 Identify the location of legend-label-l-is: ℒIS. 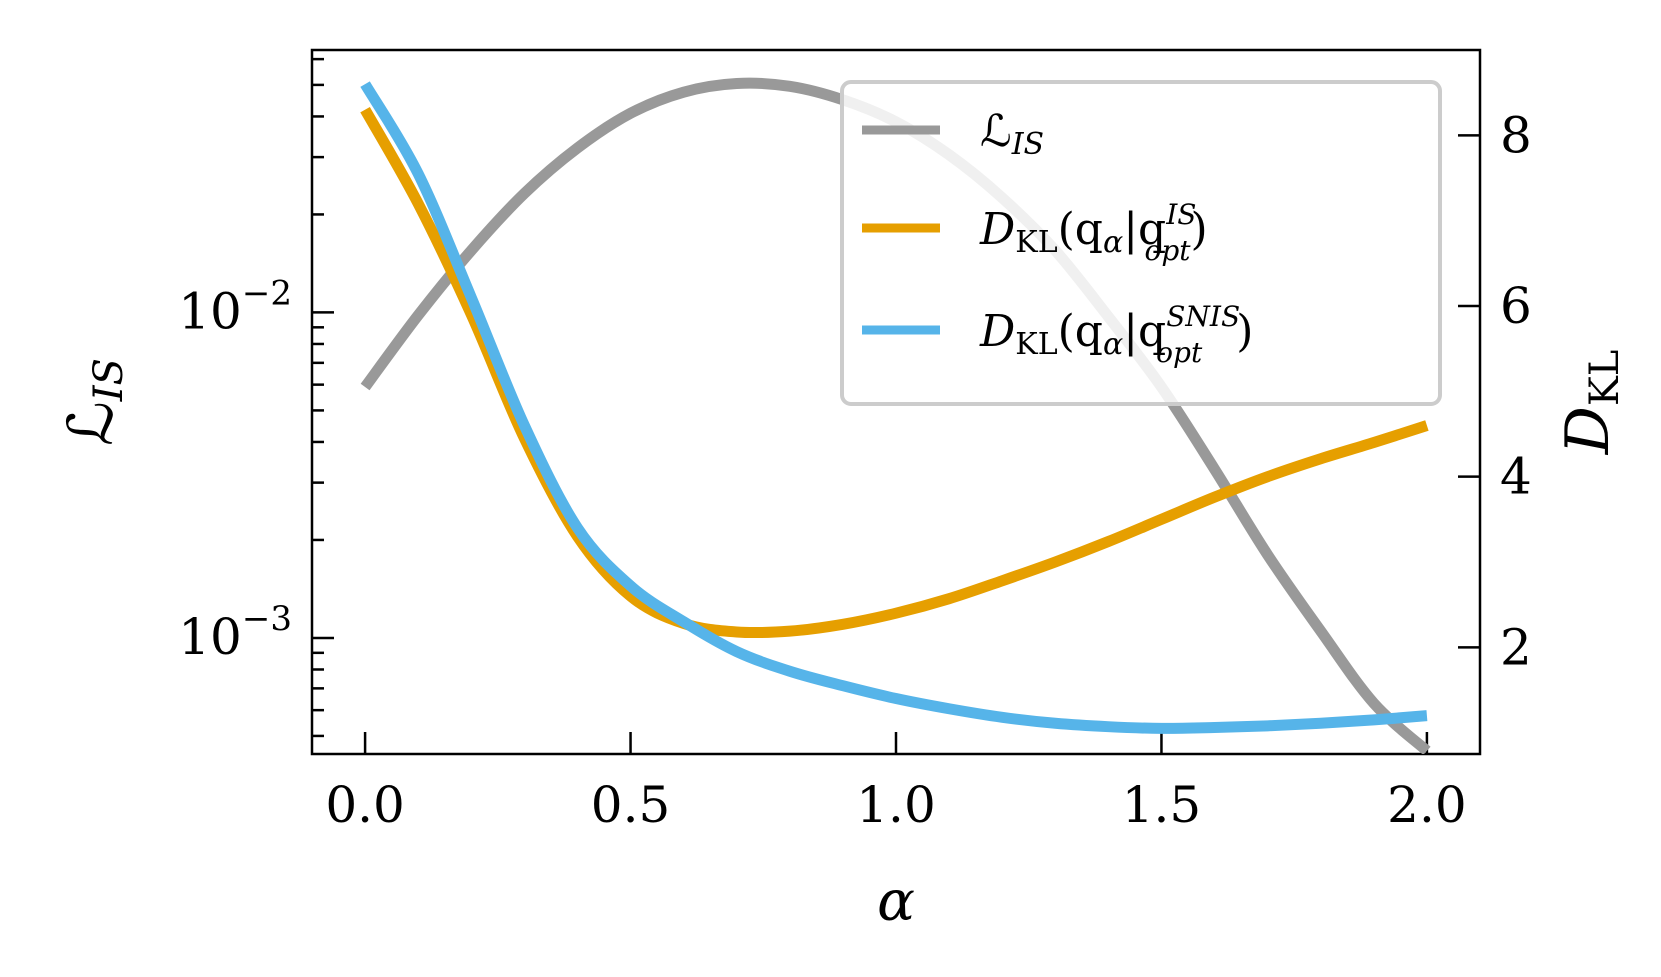
(1012, 134).